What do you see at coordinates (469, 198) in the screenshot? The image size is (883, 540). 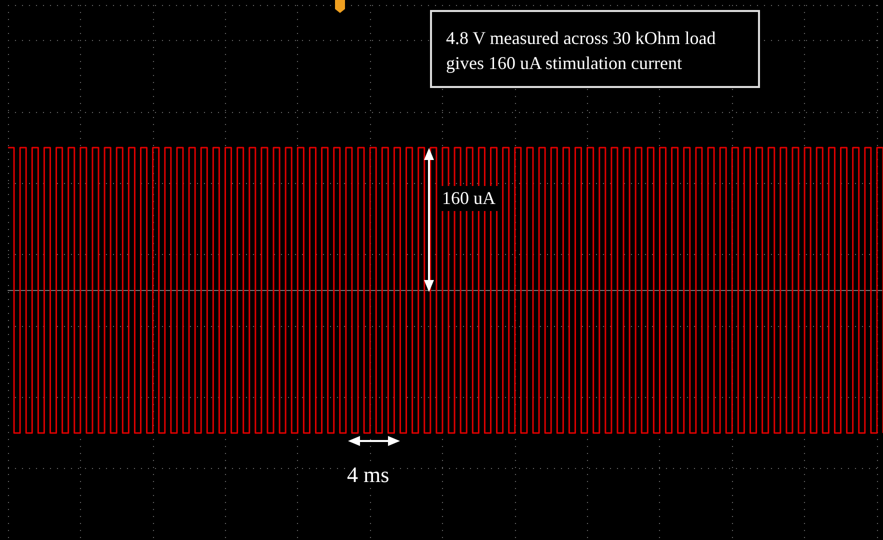 I see `annotation: 160 uA` at bounding box center [469, 198].